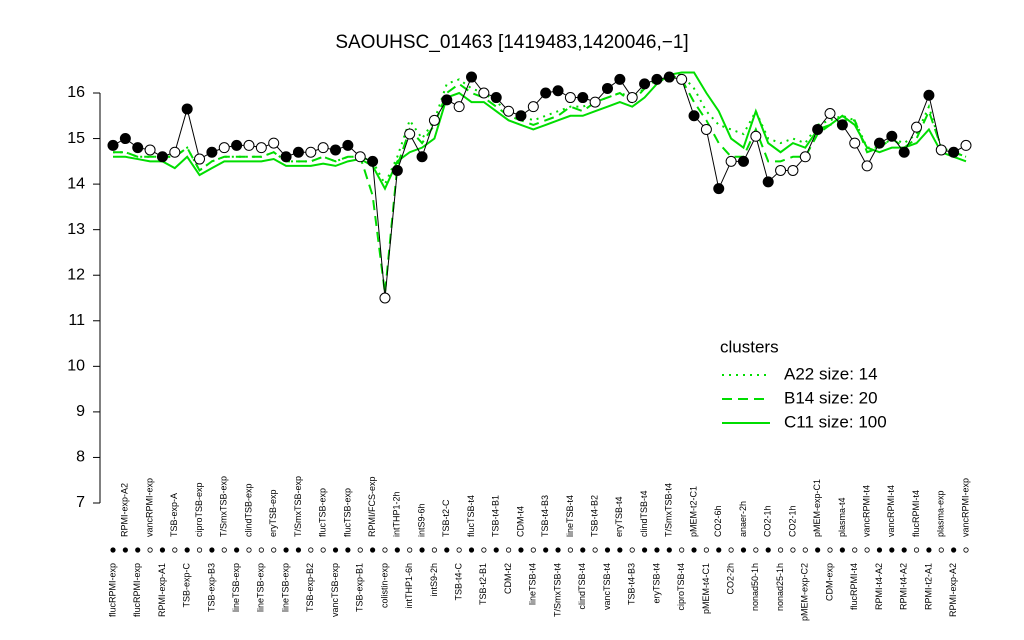  I want to click on legend-label: C11 size: 100, so click(835, 421).